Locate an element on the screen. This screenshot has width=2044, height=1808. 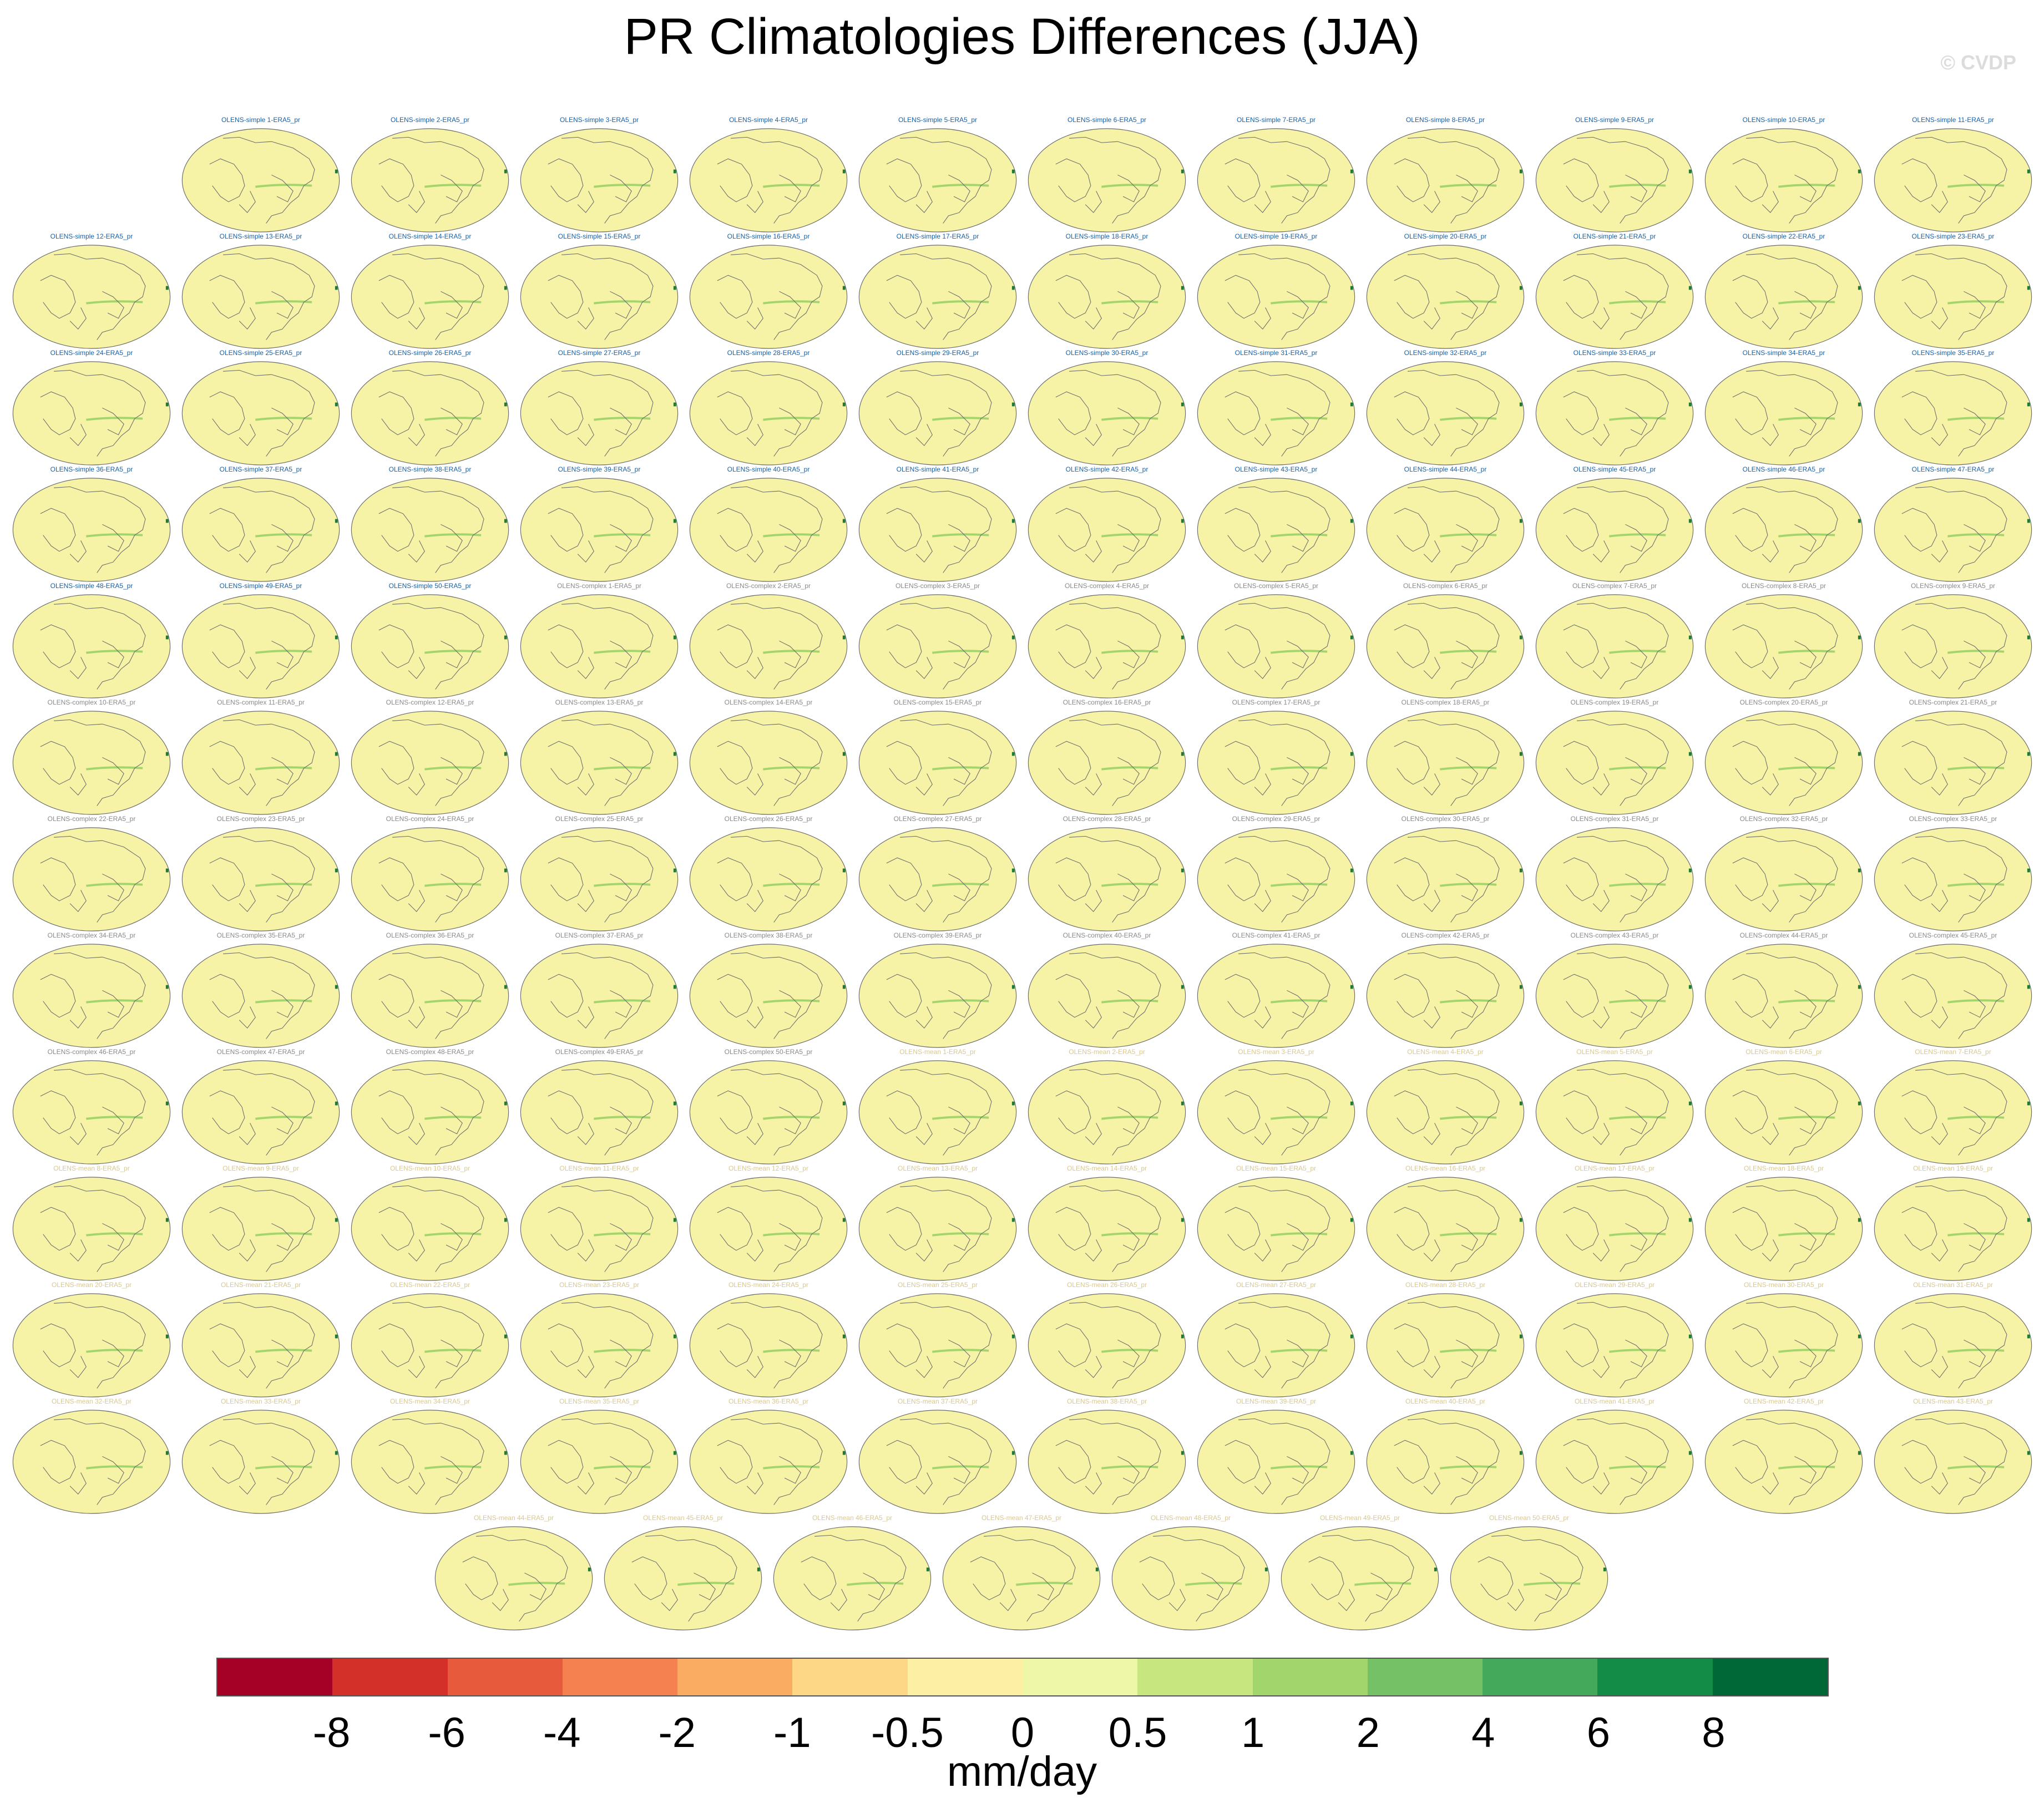
map-panel: OLENS-simple 13-ERA5_pr is located at coordinates (261, 291).